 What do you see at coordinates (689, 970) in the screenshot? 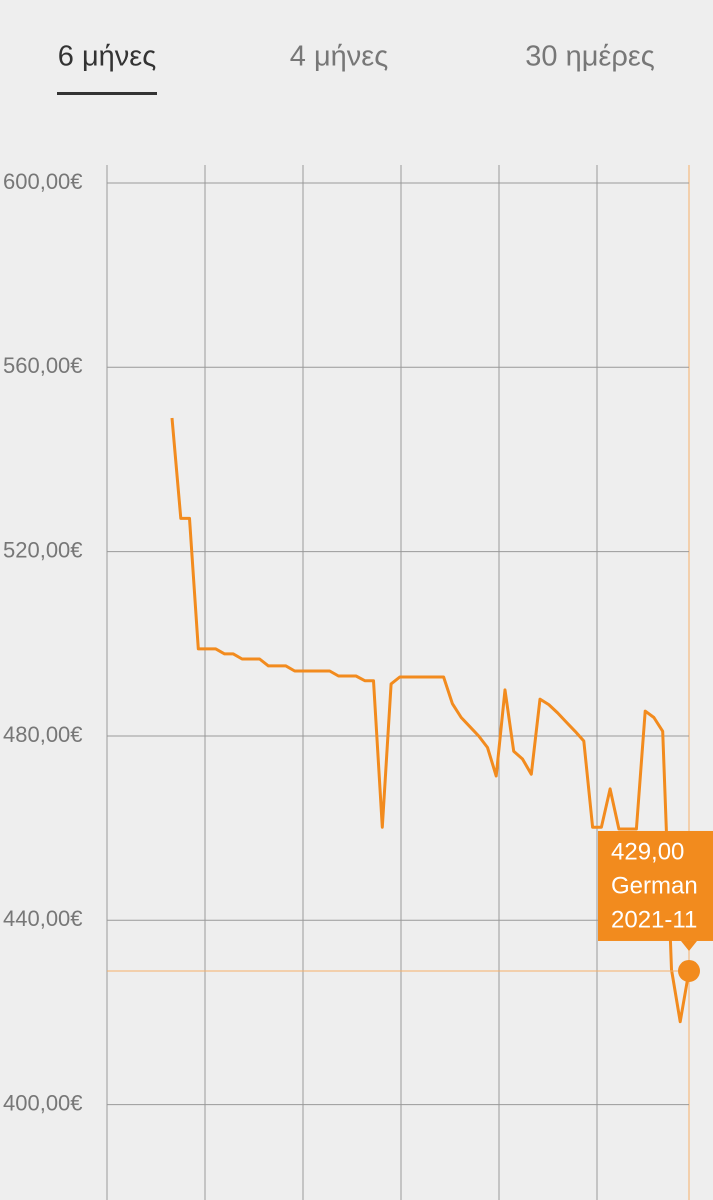
I see `selected-point` at bounding box center [689, 970].